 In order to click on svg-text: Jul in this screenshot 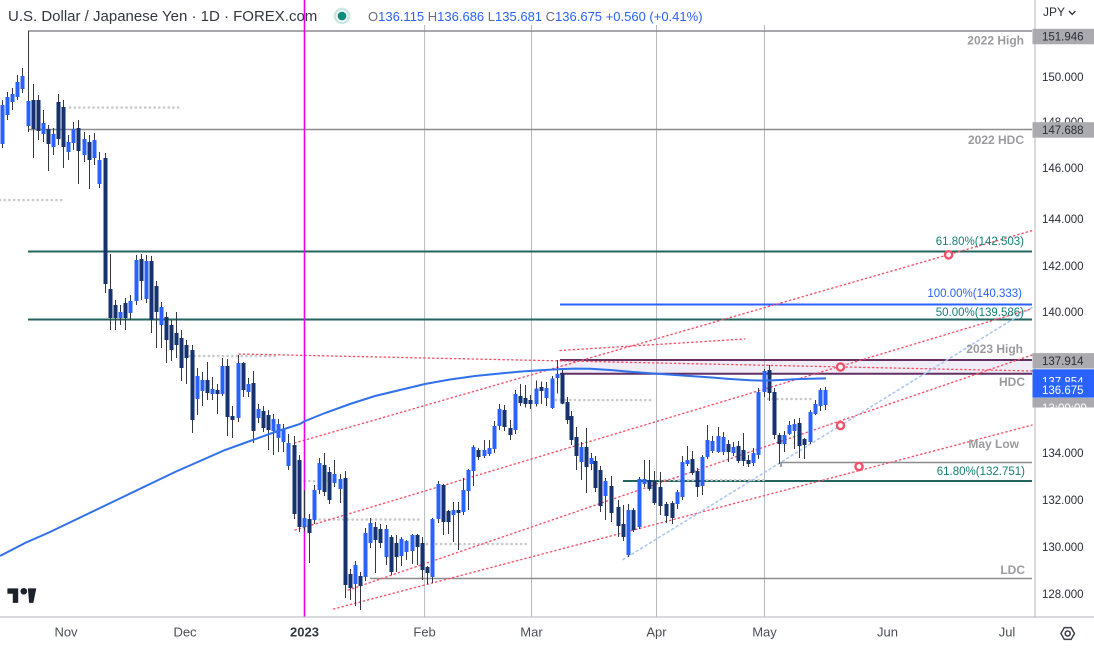, I will do `click(1007, 632)`.